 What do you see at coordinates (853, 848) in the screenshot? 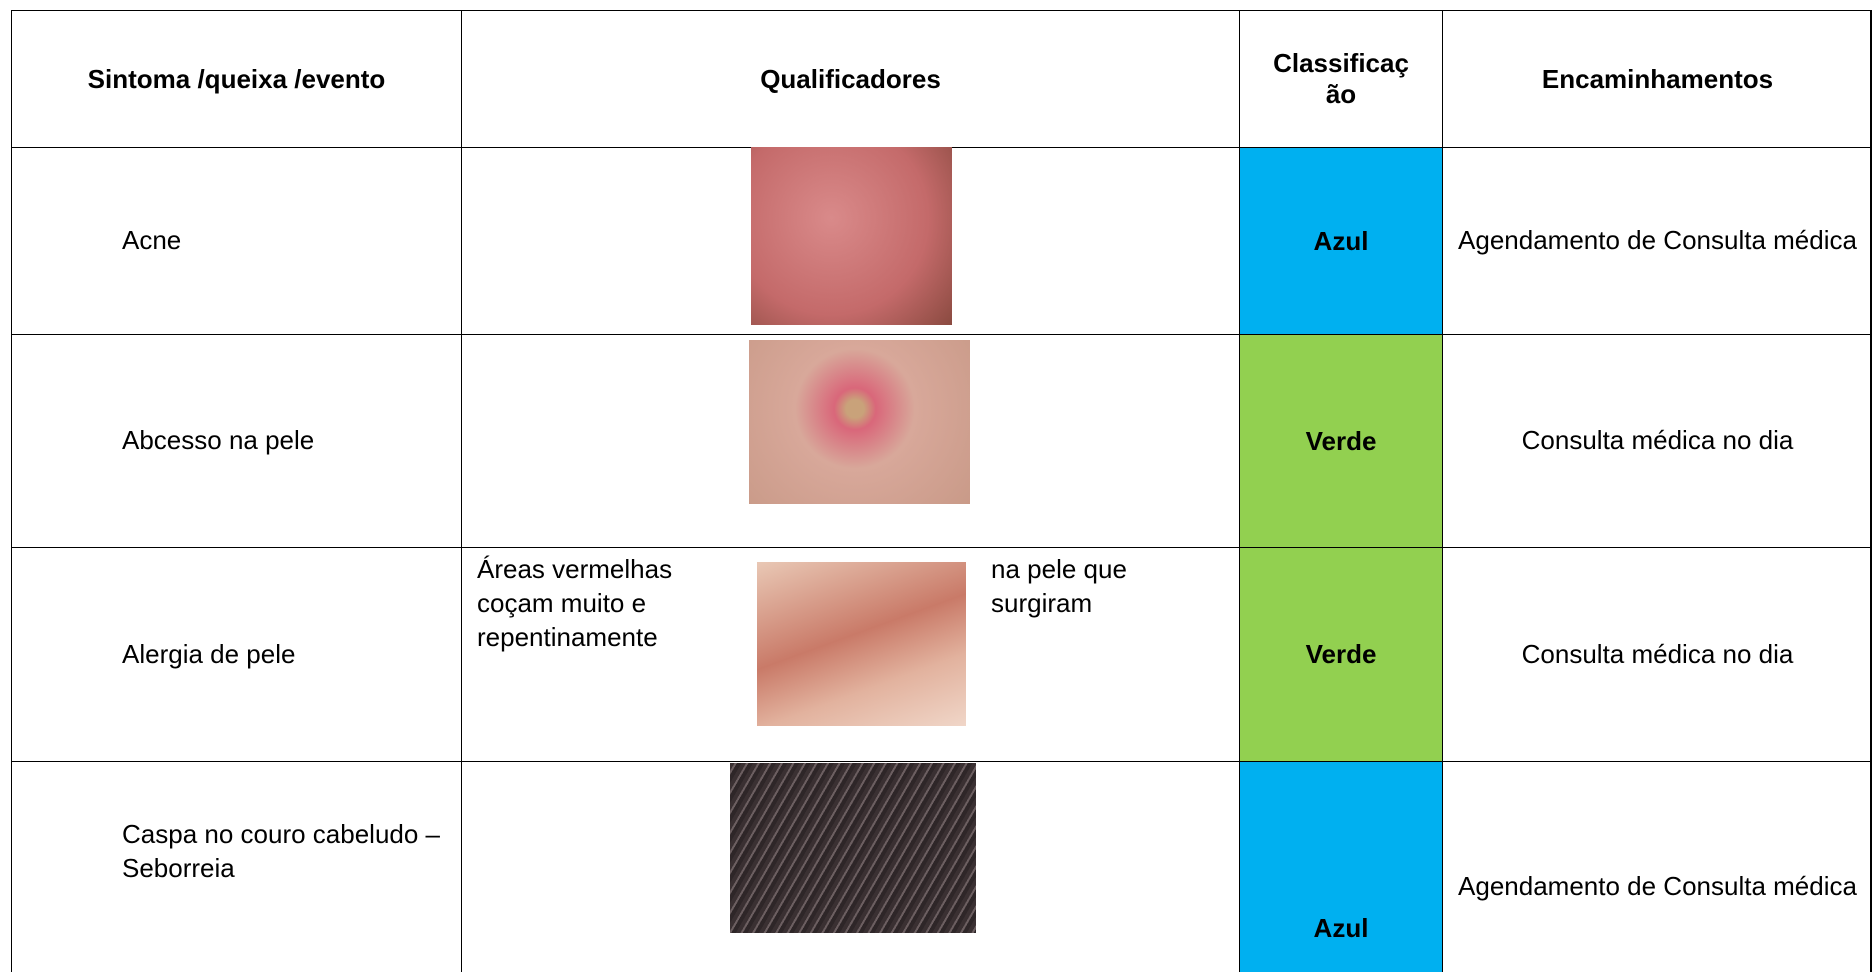
I see `dandruff-image` at bounding box center [853, 848].